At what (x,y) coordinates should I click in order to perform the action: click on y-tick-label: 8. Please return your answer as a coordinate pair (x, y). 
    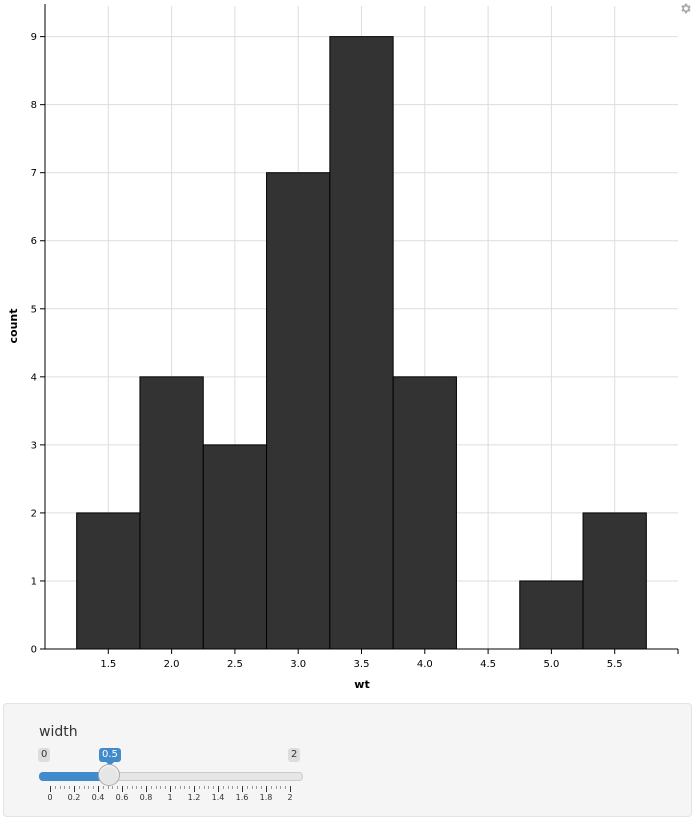
    Looking at the image, I should click on (34, 105).